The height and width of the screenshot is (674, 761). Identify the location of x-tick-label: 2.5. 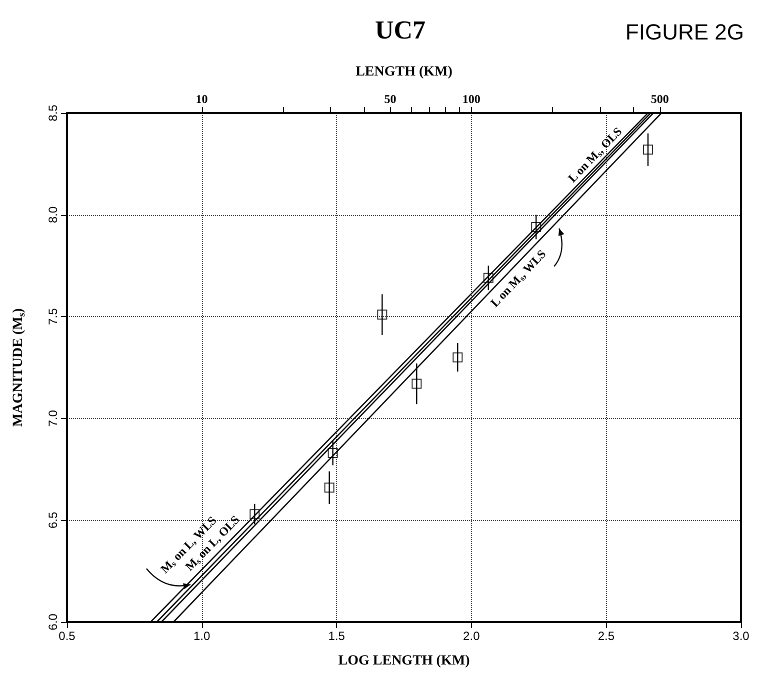
(606, 636).